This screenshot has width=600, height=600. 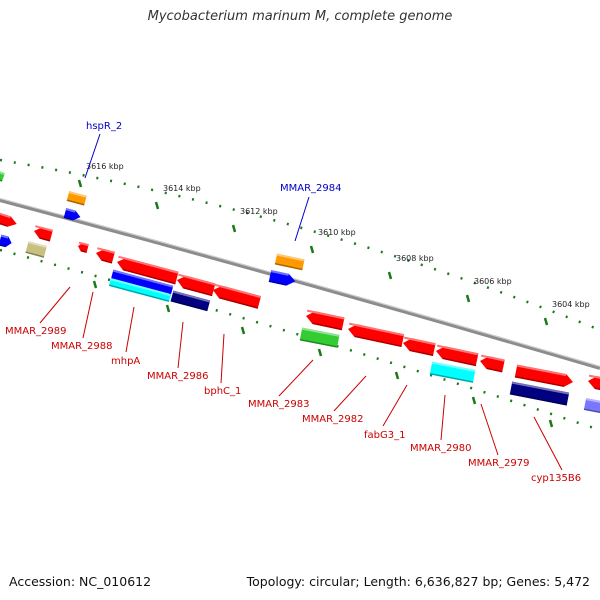 What do you see at coordinates (2, 175) in the screenshot?
I see `cds-box-green` at bounding box center [2, 175].